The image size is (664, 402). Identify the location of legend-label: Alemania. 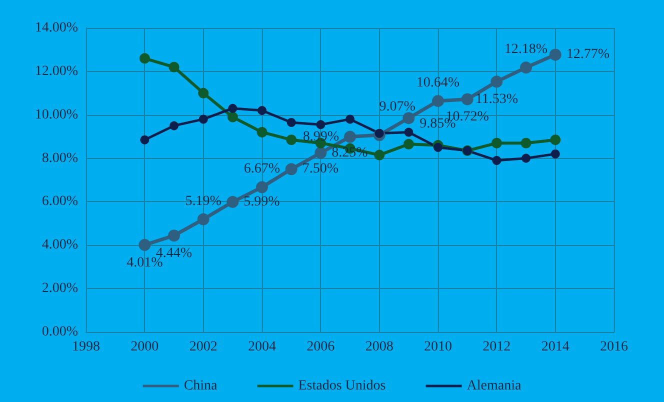
(494, 386).